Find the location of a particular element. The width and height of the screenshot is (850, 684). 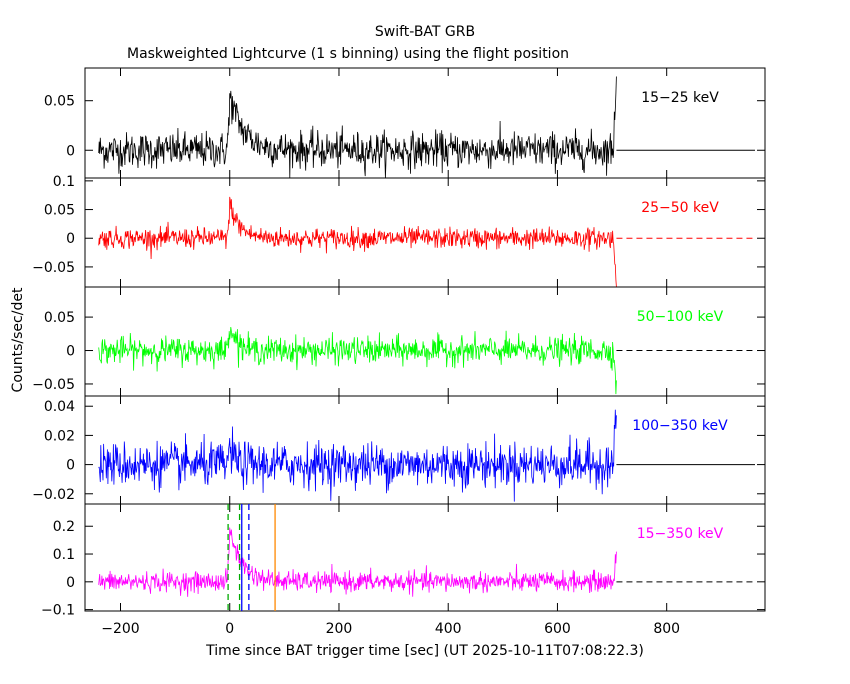

y-tick-label: 0.2 is located at coordinates (64, 527).